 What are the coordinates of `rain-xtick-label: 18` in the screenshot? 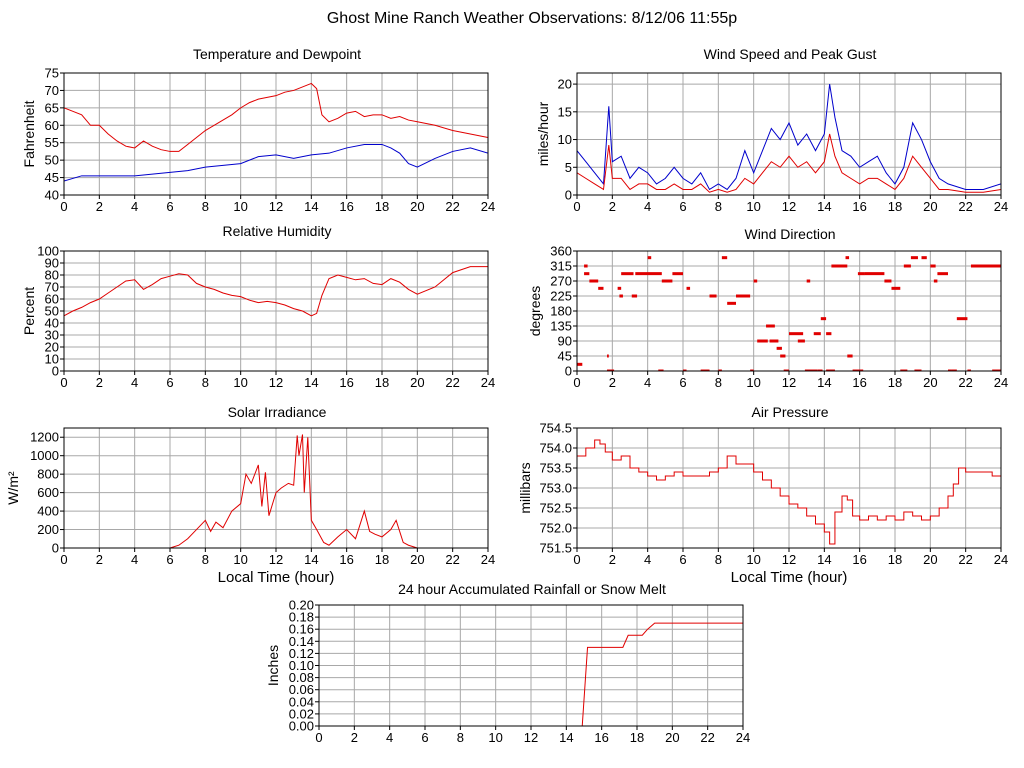 It's located at (637, 737).